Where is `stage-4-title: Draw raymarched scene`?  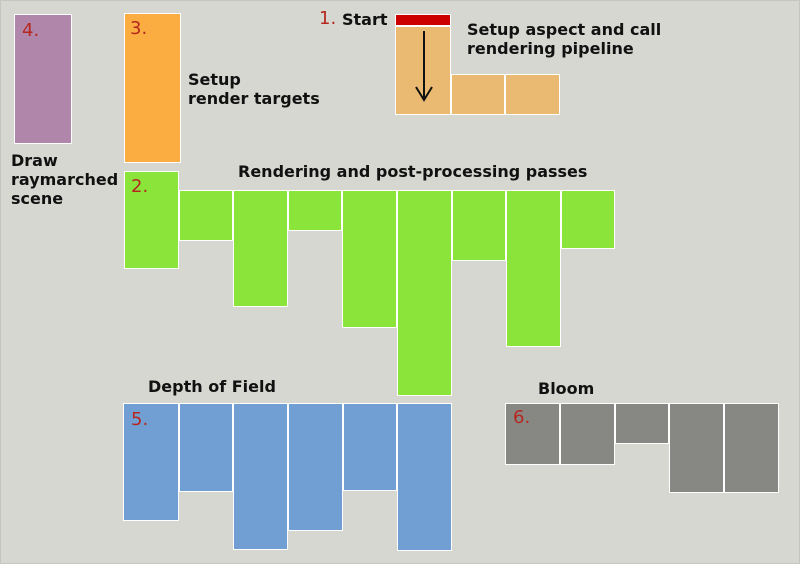 stage-4-title: Draw raymarched scene is located at coordinates (65, 179).